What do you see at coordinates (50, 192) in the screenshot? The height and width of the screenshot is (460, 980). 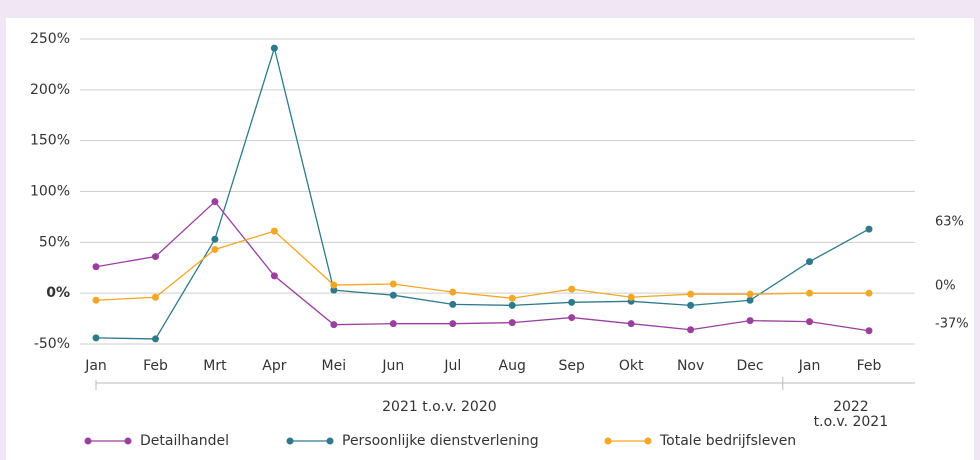 I see `y-tick-label: 100%` at bounding box center [50, 192].